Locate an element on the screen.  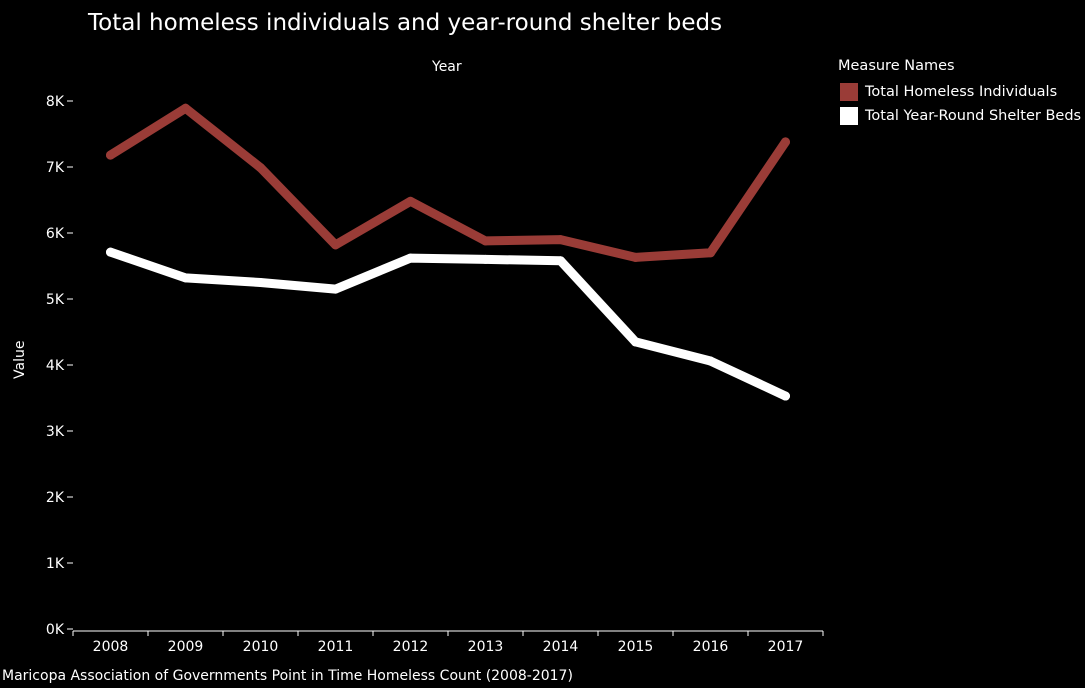
x-tick-label: 2009 is located at coordinates (186, 647).